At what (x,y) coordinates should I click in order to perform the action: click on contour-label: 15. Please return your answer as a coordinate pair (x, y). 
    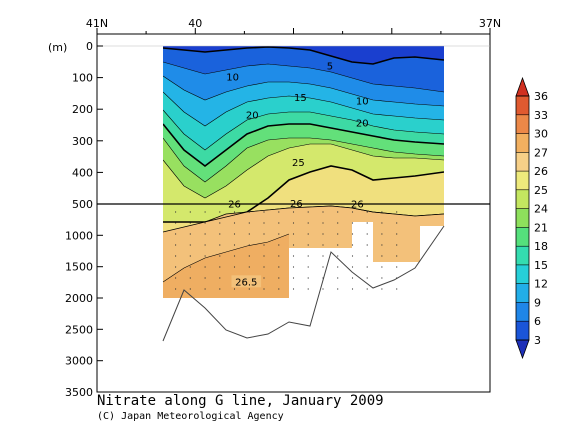
    Looking at the image, I should click on (300, 98).